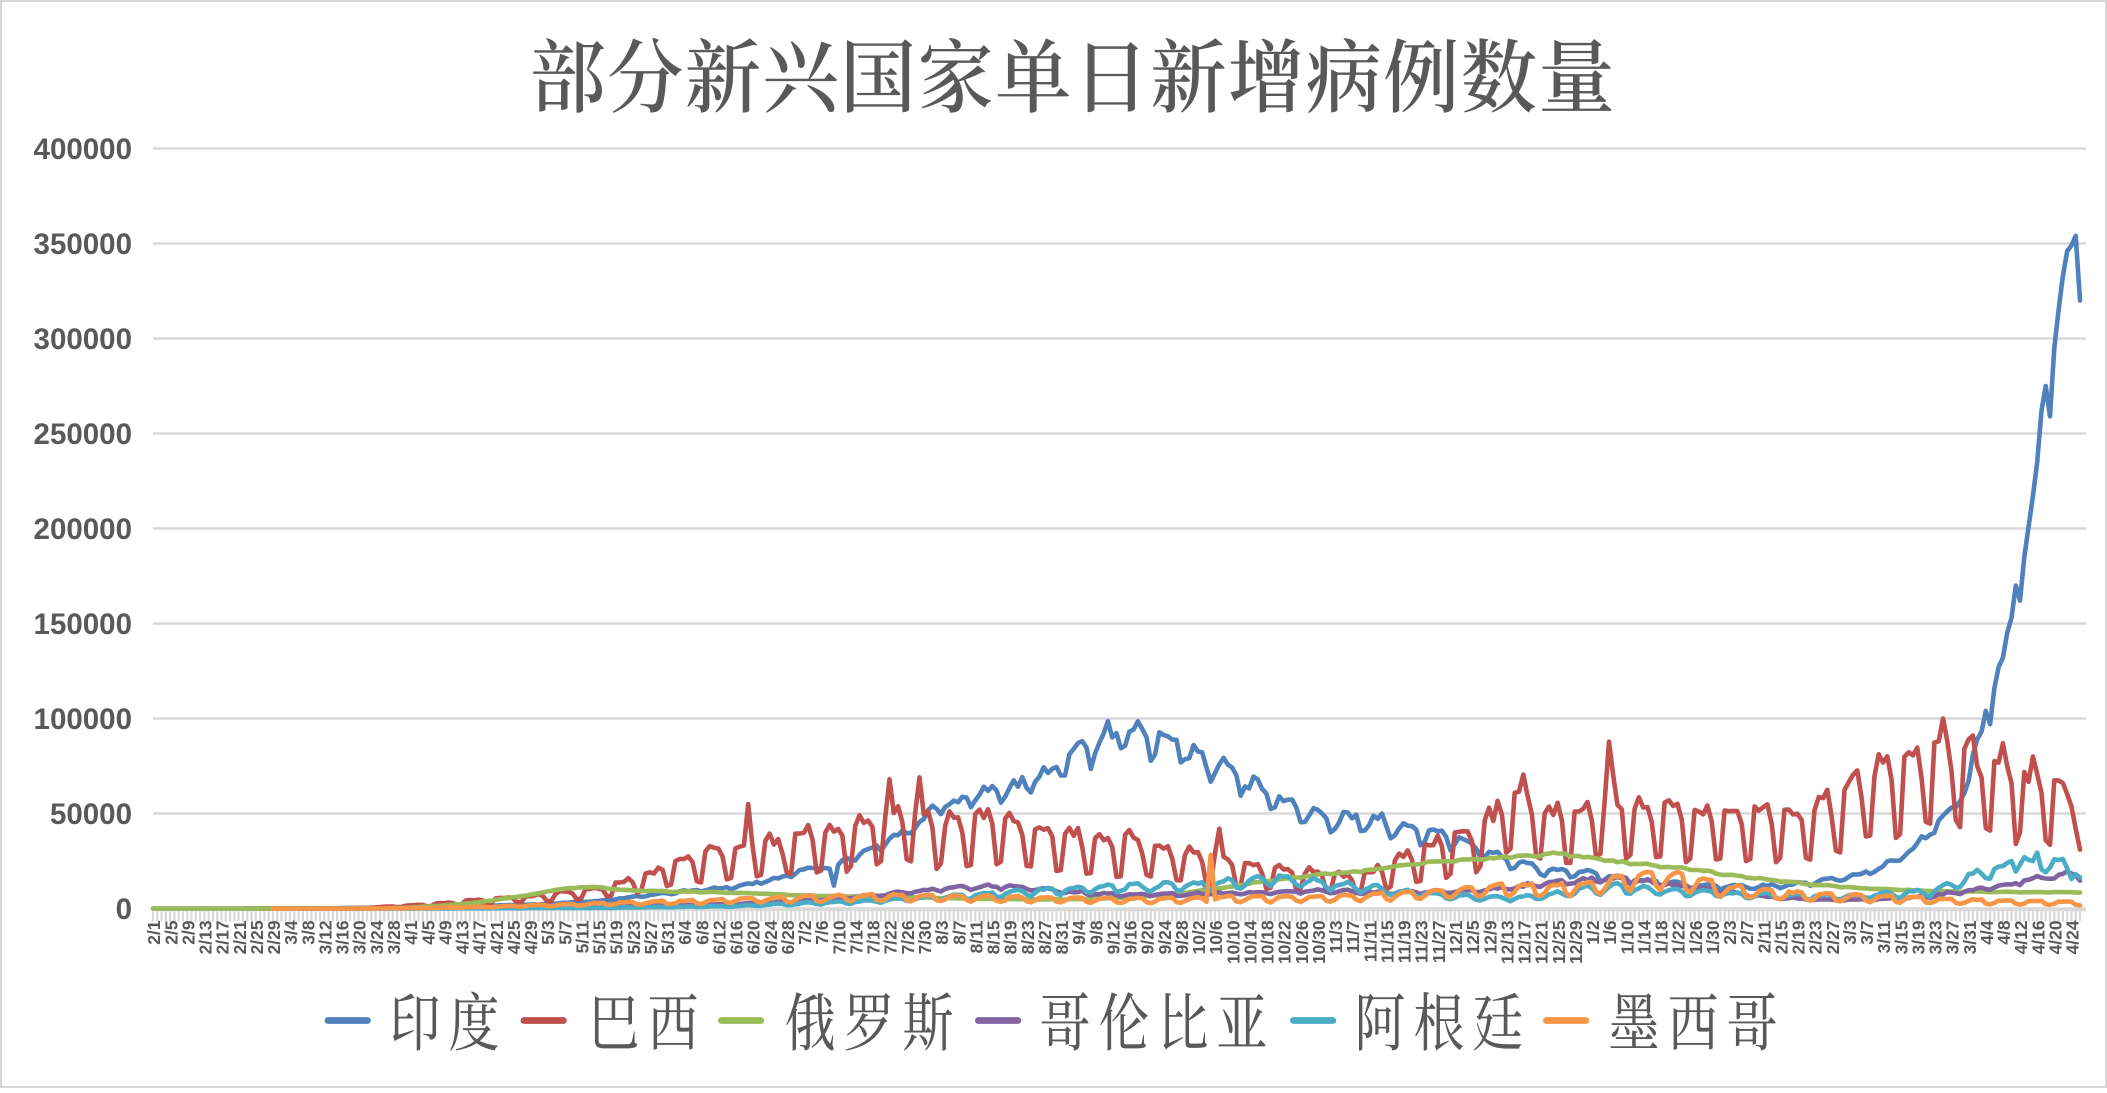 The width and height of the screenshot is (2107, 1093). What do you see at coordinates (83, 434) in the screenshot?
I see `svg-text: 250000` at bounding box center [83, 434].